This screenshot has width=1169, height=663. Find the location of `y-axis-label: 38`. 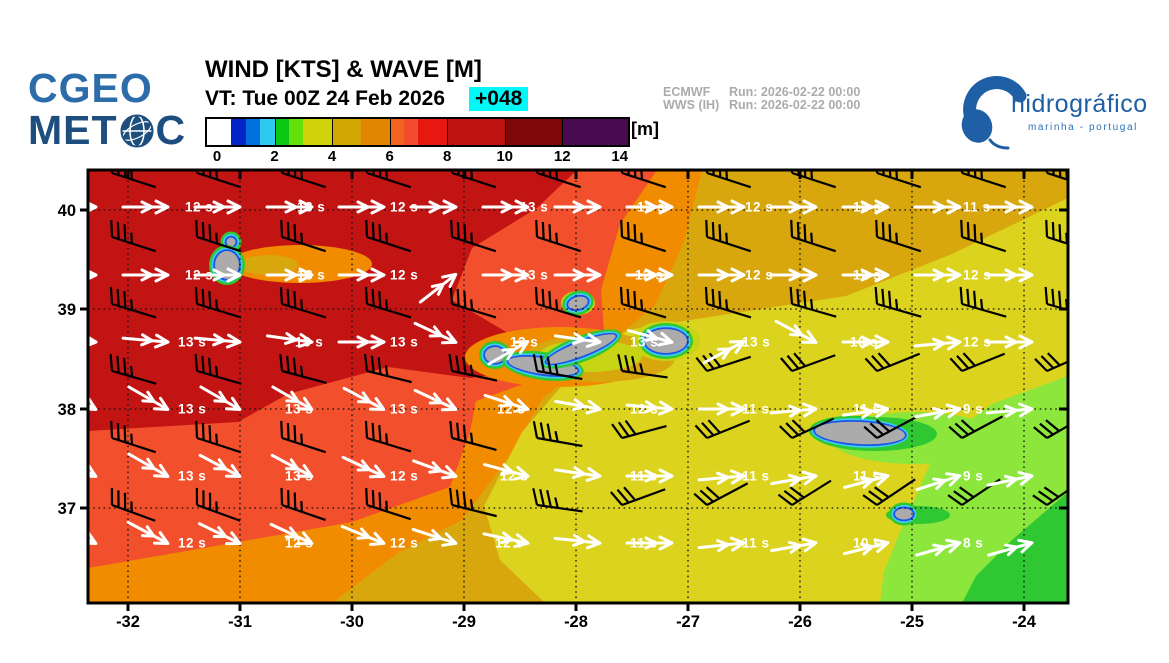

y-axis-label: 38 is located at coordinates (67, 410).